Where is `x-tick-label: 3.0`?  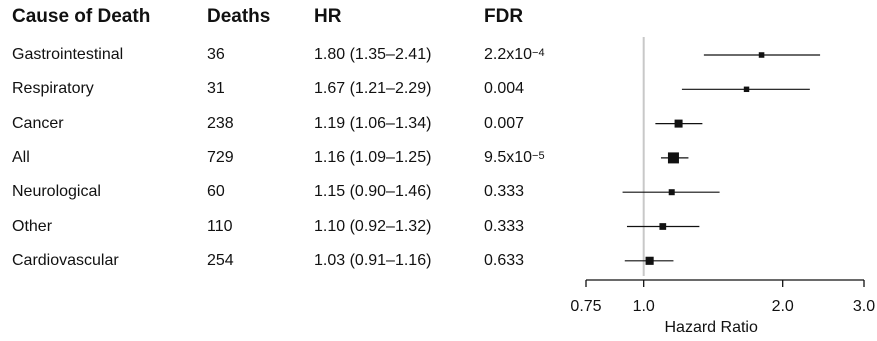 x-tick-label: 3.0 is located at coordinates (864, 306).